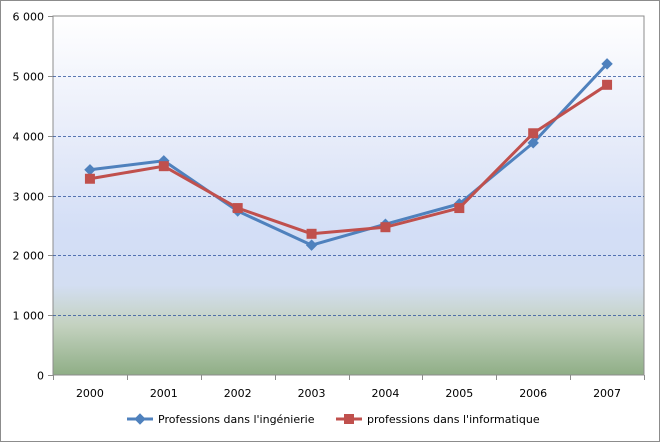 This screenshot has width=660, height=445. What do you see at coordinates (90, 393) in the screenshot?
I see `x-tick-label: 2000` at bounding box center [90, 393].